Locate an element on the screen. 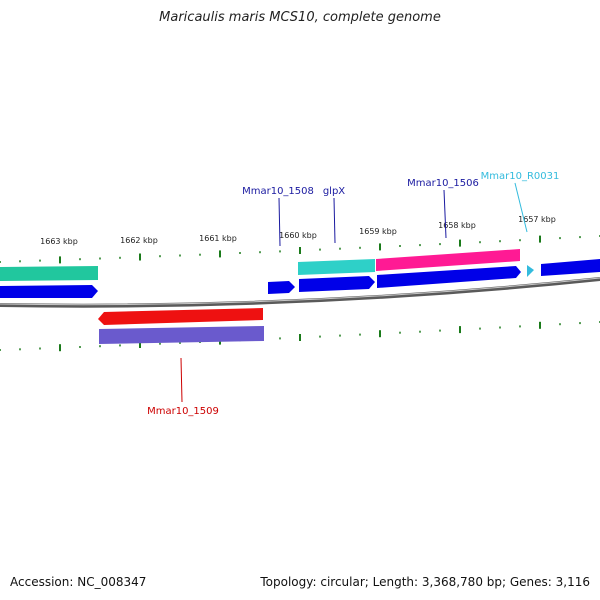 The image size is (600, 600). scale-ticks-lower is located at coordinates (300, 336).